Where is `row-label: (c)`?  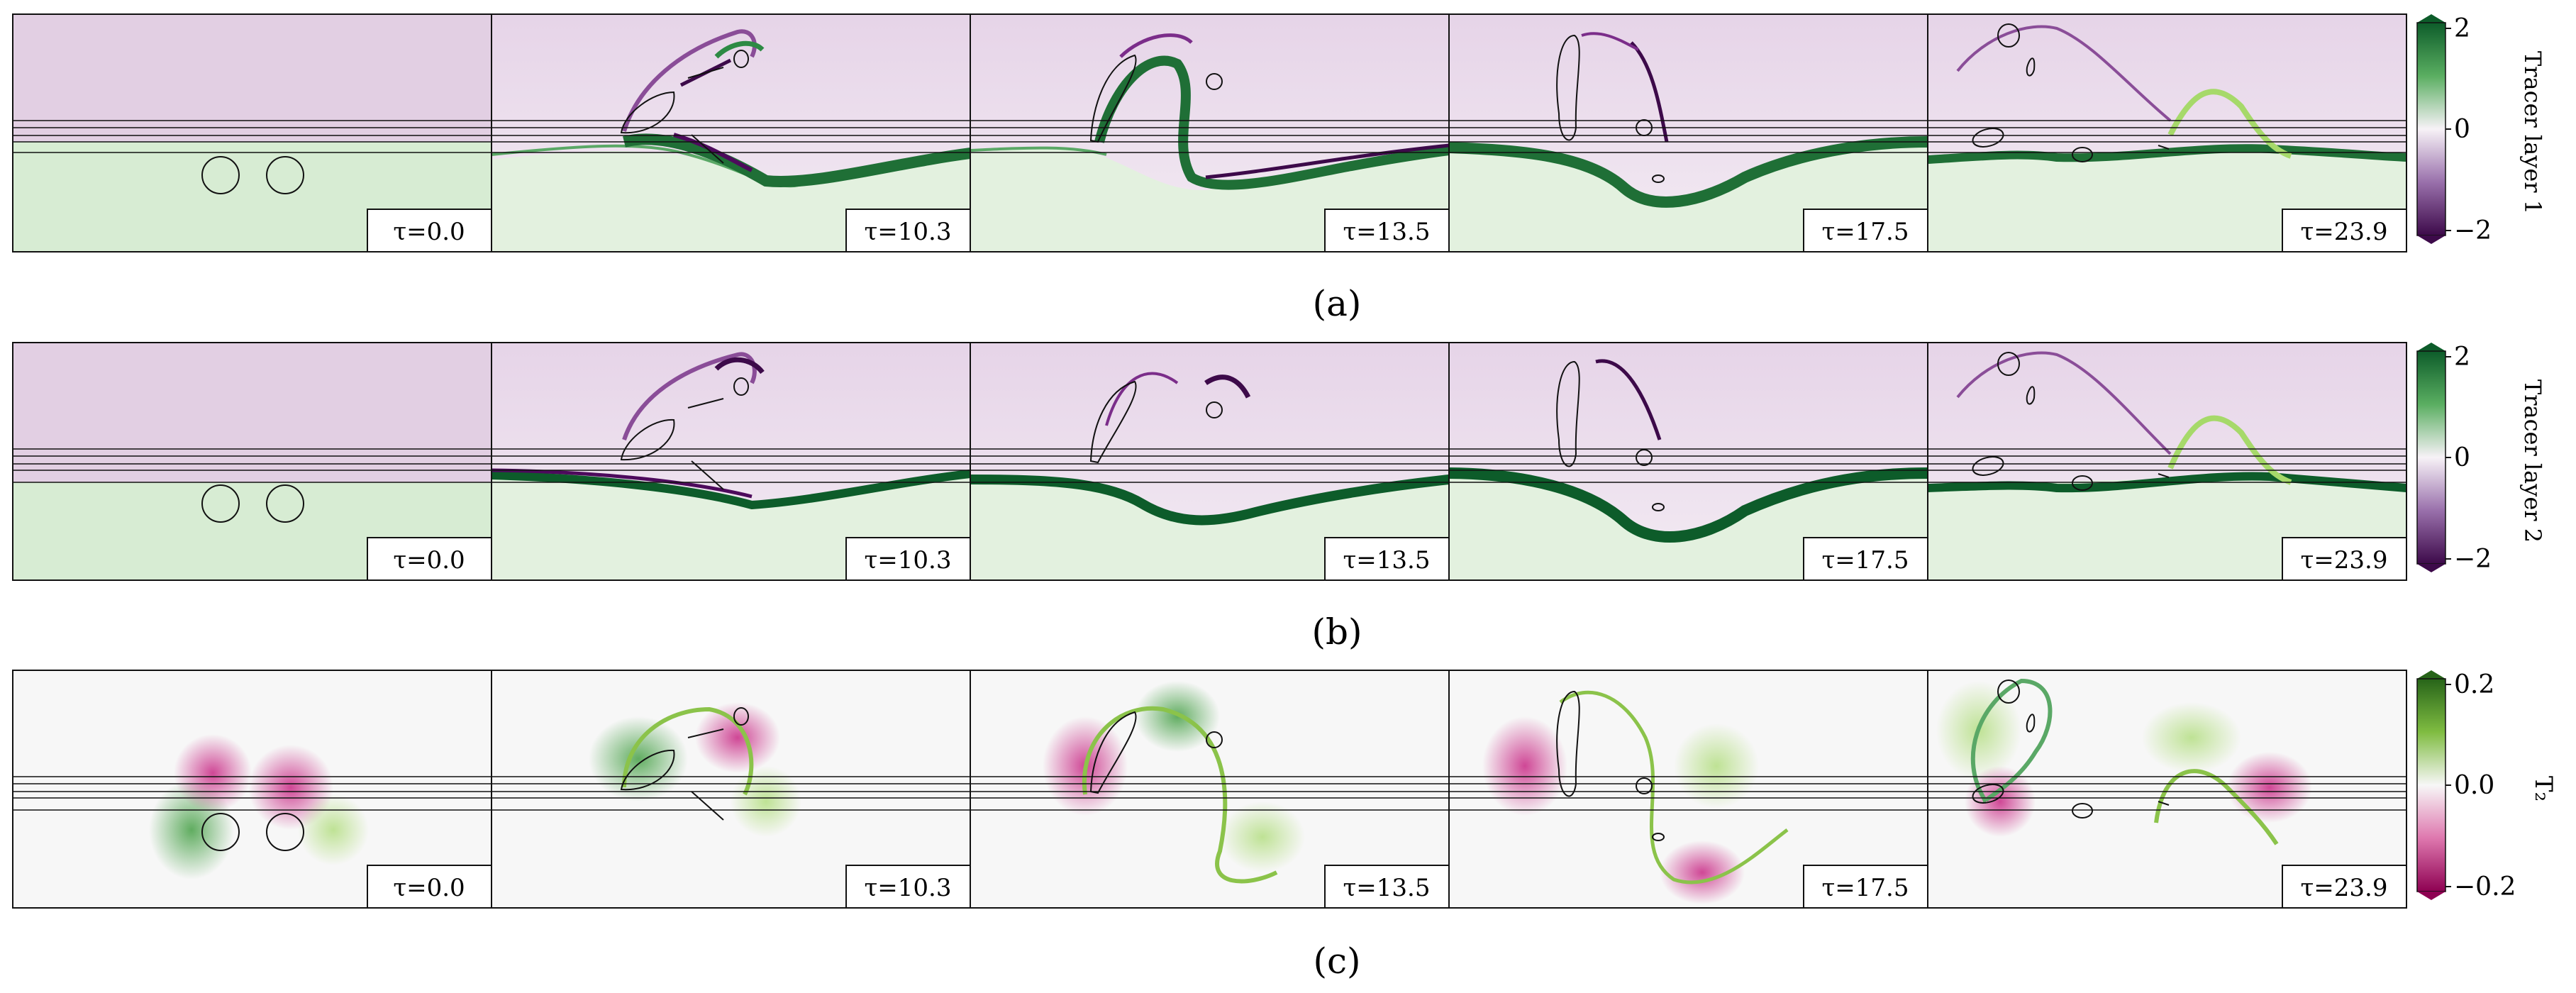
row-label: (c) is located at coordinates (1336, 961).